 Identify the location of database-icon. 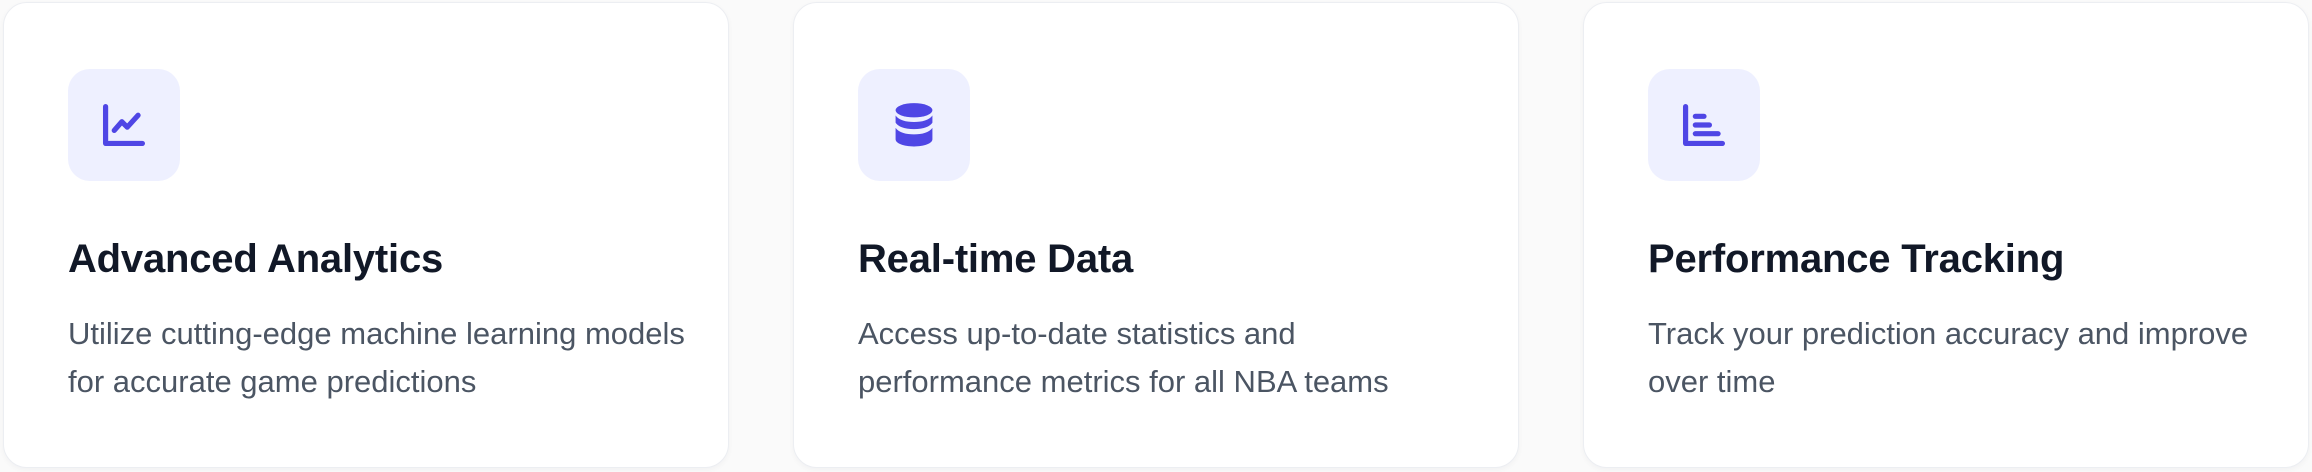
(914, 125).